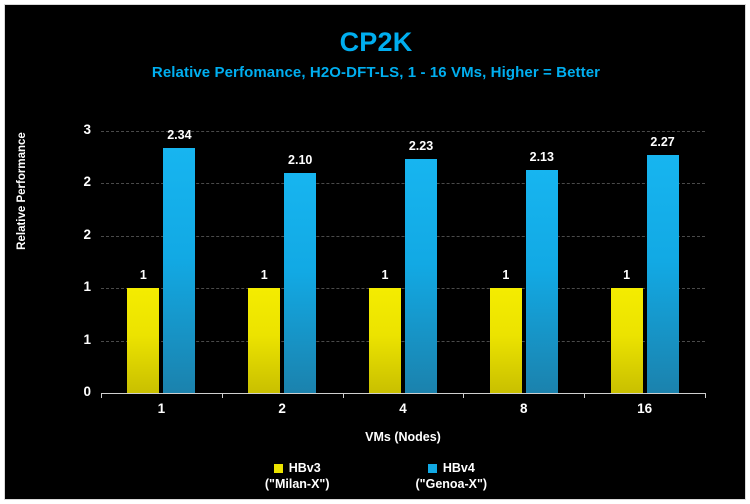 This screenshot has height=504, width=750. I want to click on x-axis-tick-label: 16, so click(645, 408).